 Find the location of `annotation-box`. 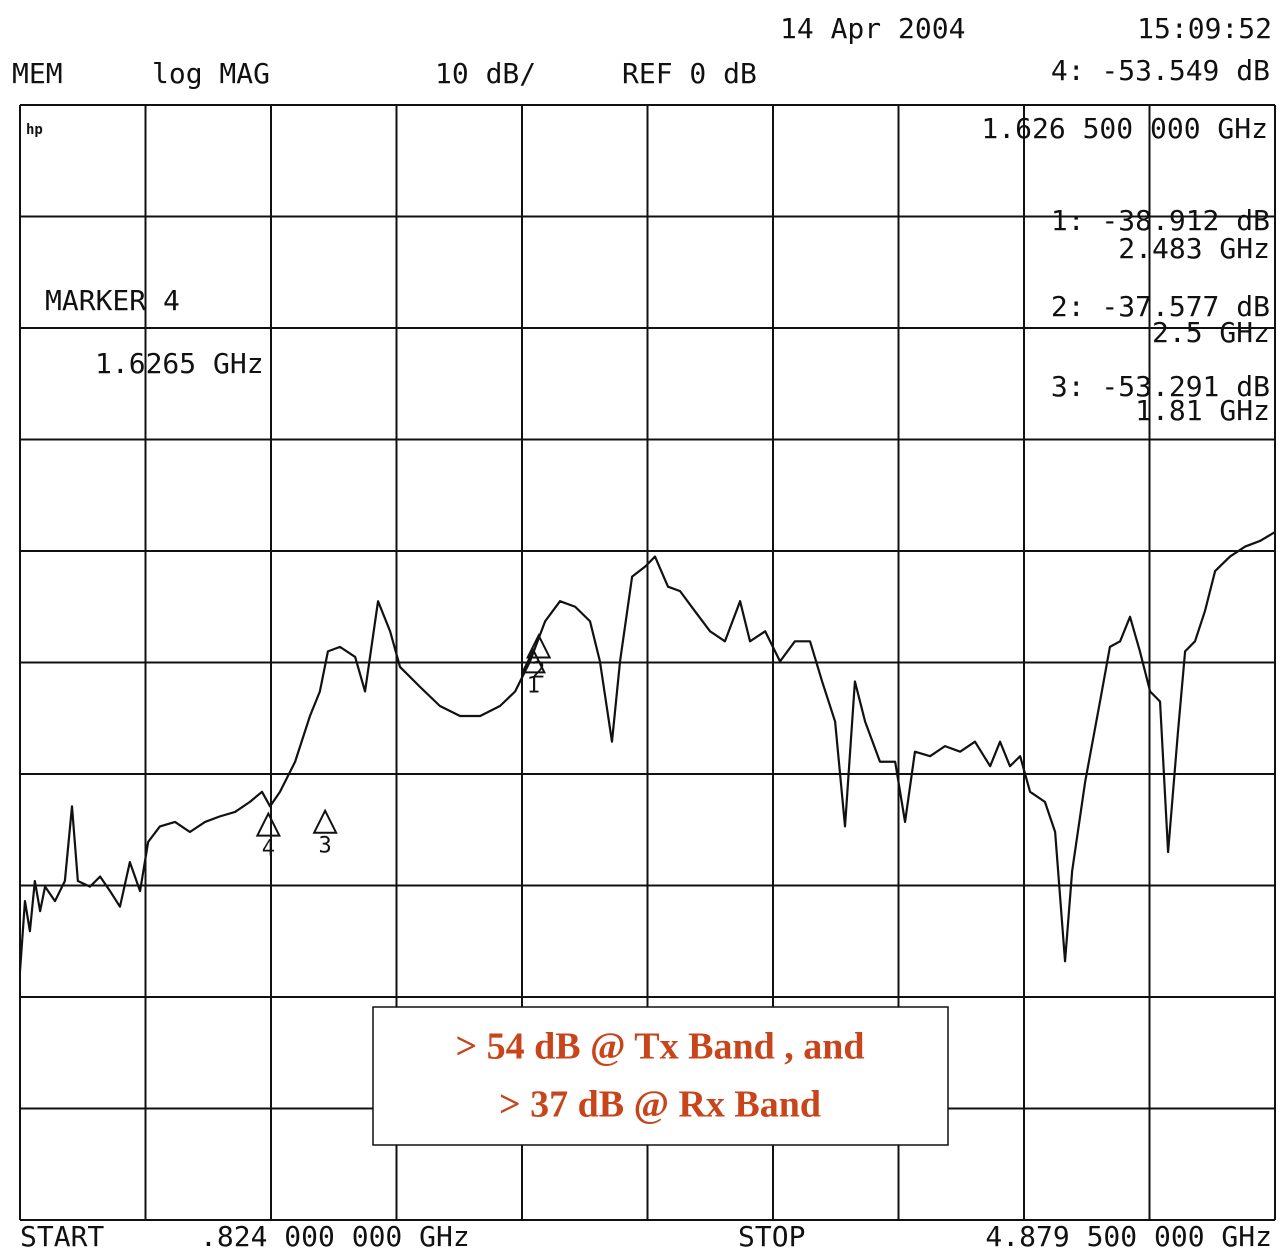

annotation-box is located at coordinates (660, 1076).